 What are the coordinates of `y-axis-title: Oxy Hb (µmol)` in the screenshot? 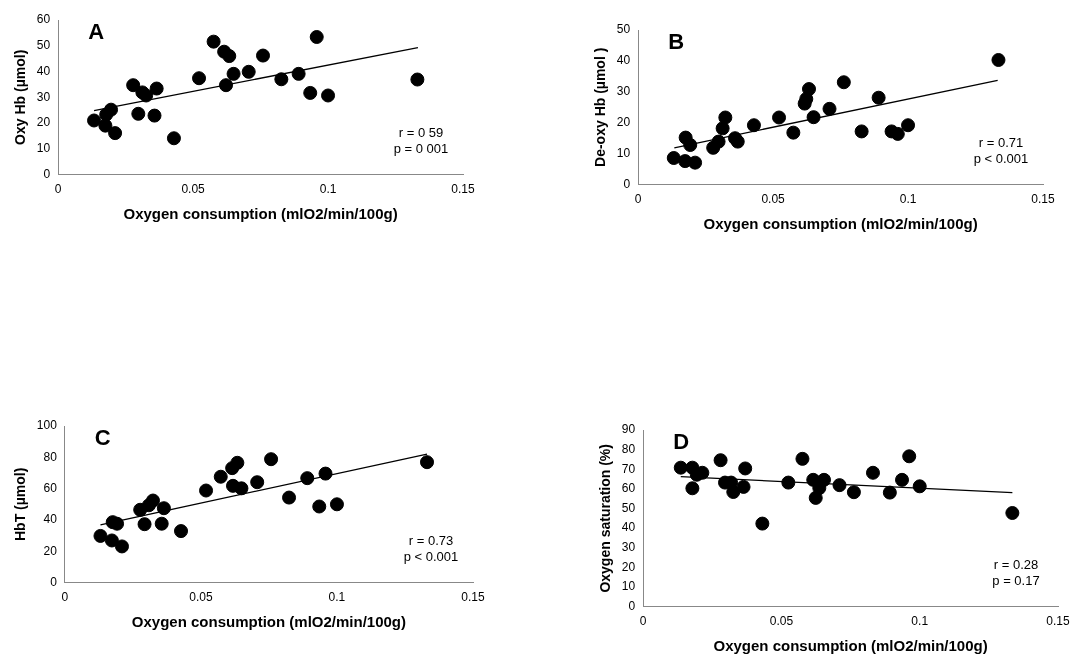 It's located at (20, 97).